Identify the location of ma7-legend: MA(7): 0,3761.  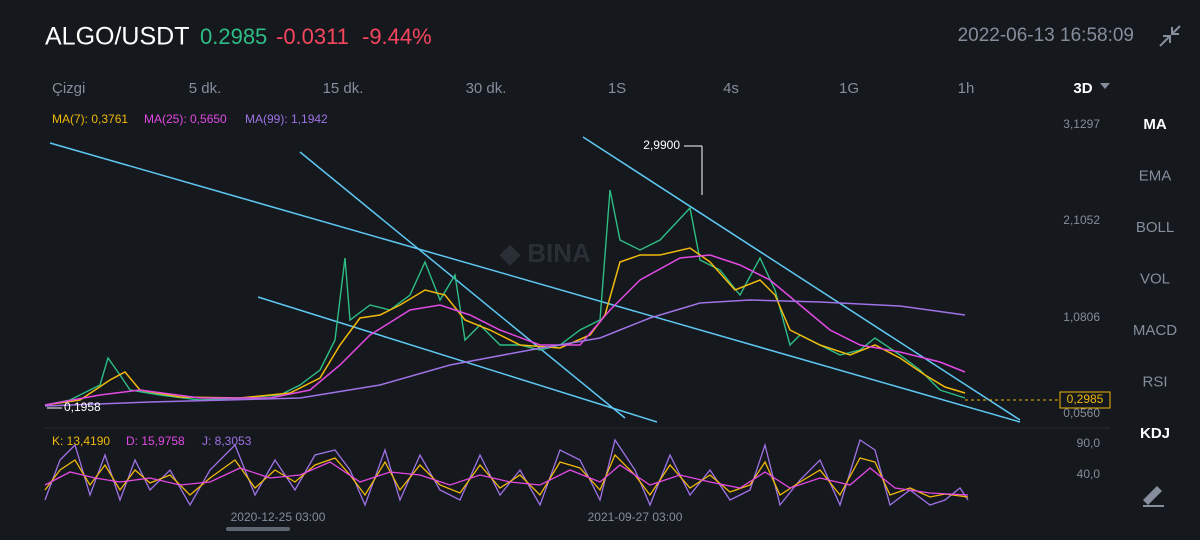
(90, 119).